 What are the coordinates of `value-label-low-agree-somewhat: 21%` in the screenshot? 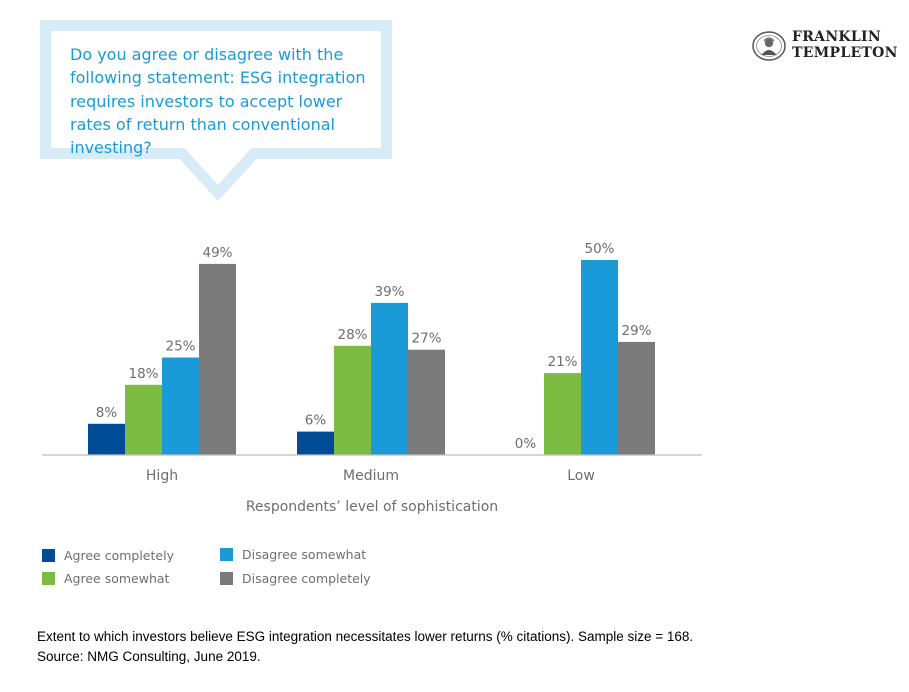 It's located at (562, 362).